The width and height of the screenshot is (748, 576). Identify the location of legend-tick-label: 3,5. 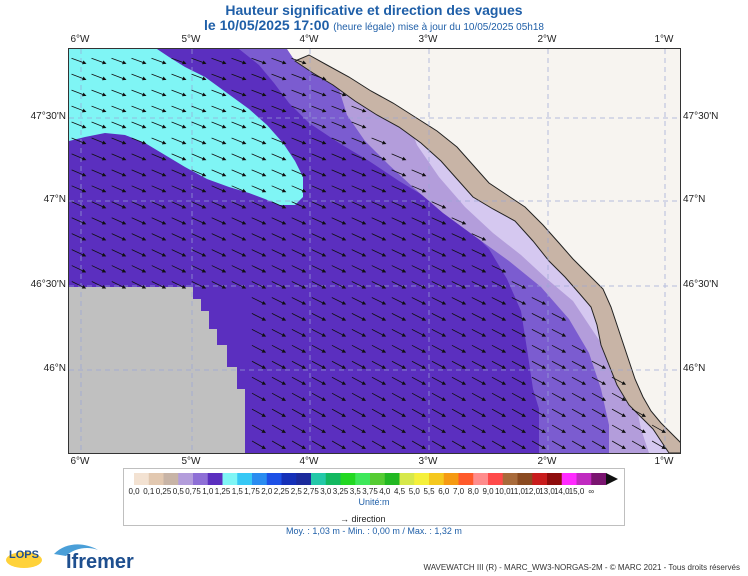
(355, 491).